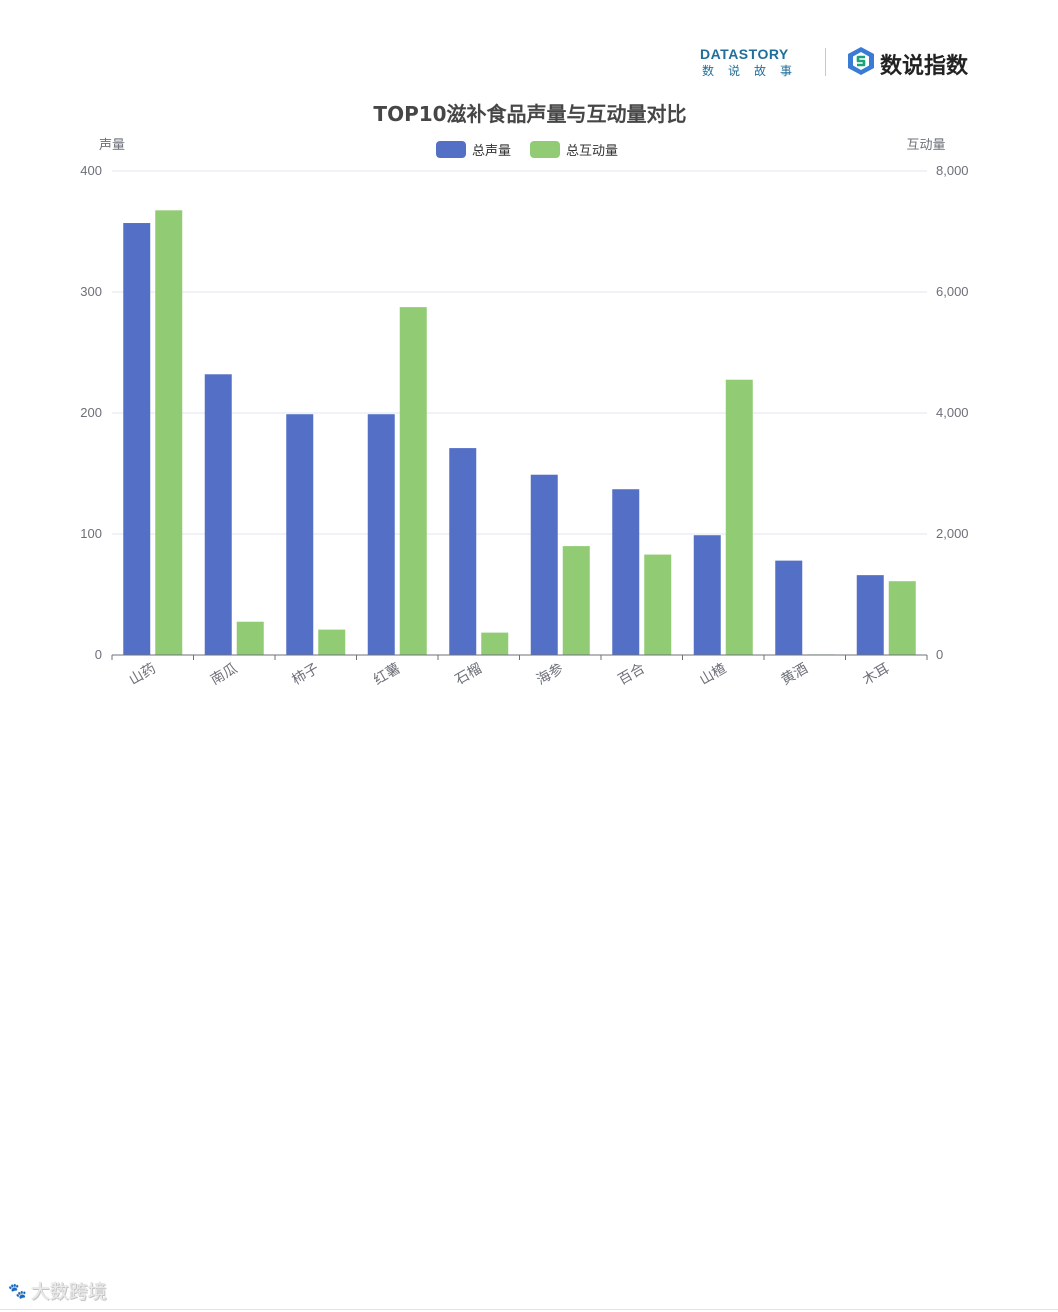  What do you see at coordinates (713, 675) in the screenshot?
I see `x-tick-label: 山楂` at bounding box center [713, 675].